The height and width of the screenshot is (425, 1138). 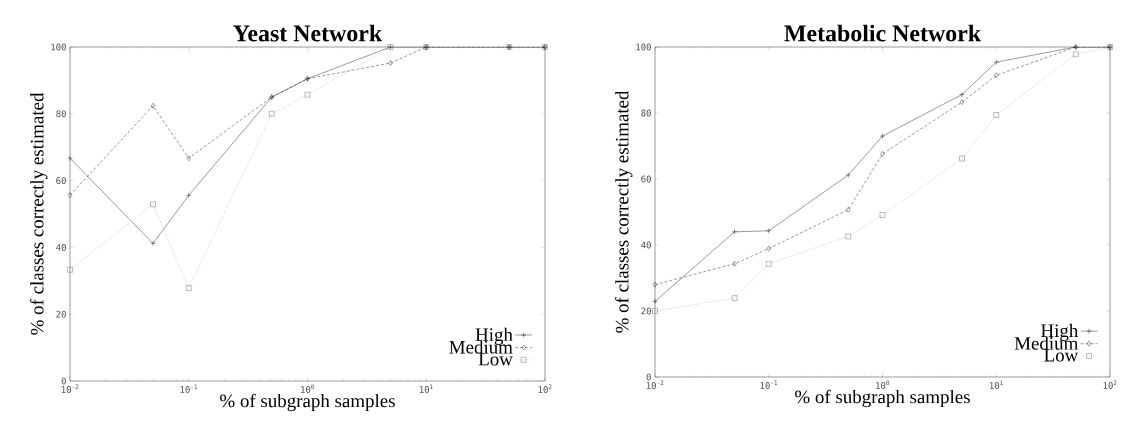 I want to click on legend-label: Low, so click(x=1061, y=355).